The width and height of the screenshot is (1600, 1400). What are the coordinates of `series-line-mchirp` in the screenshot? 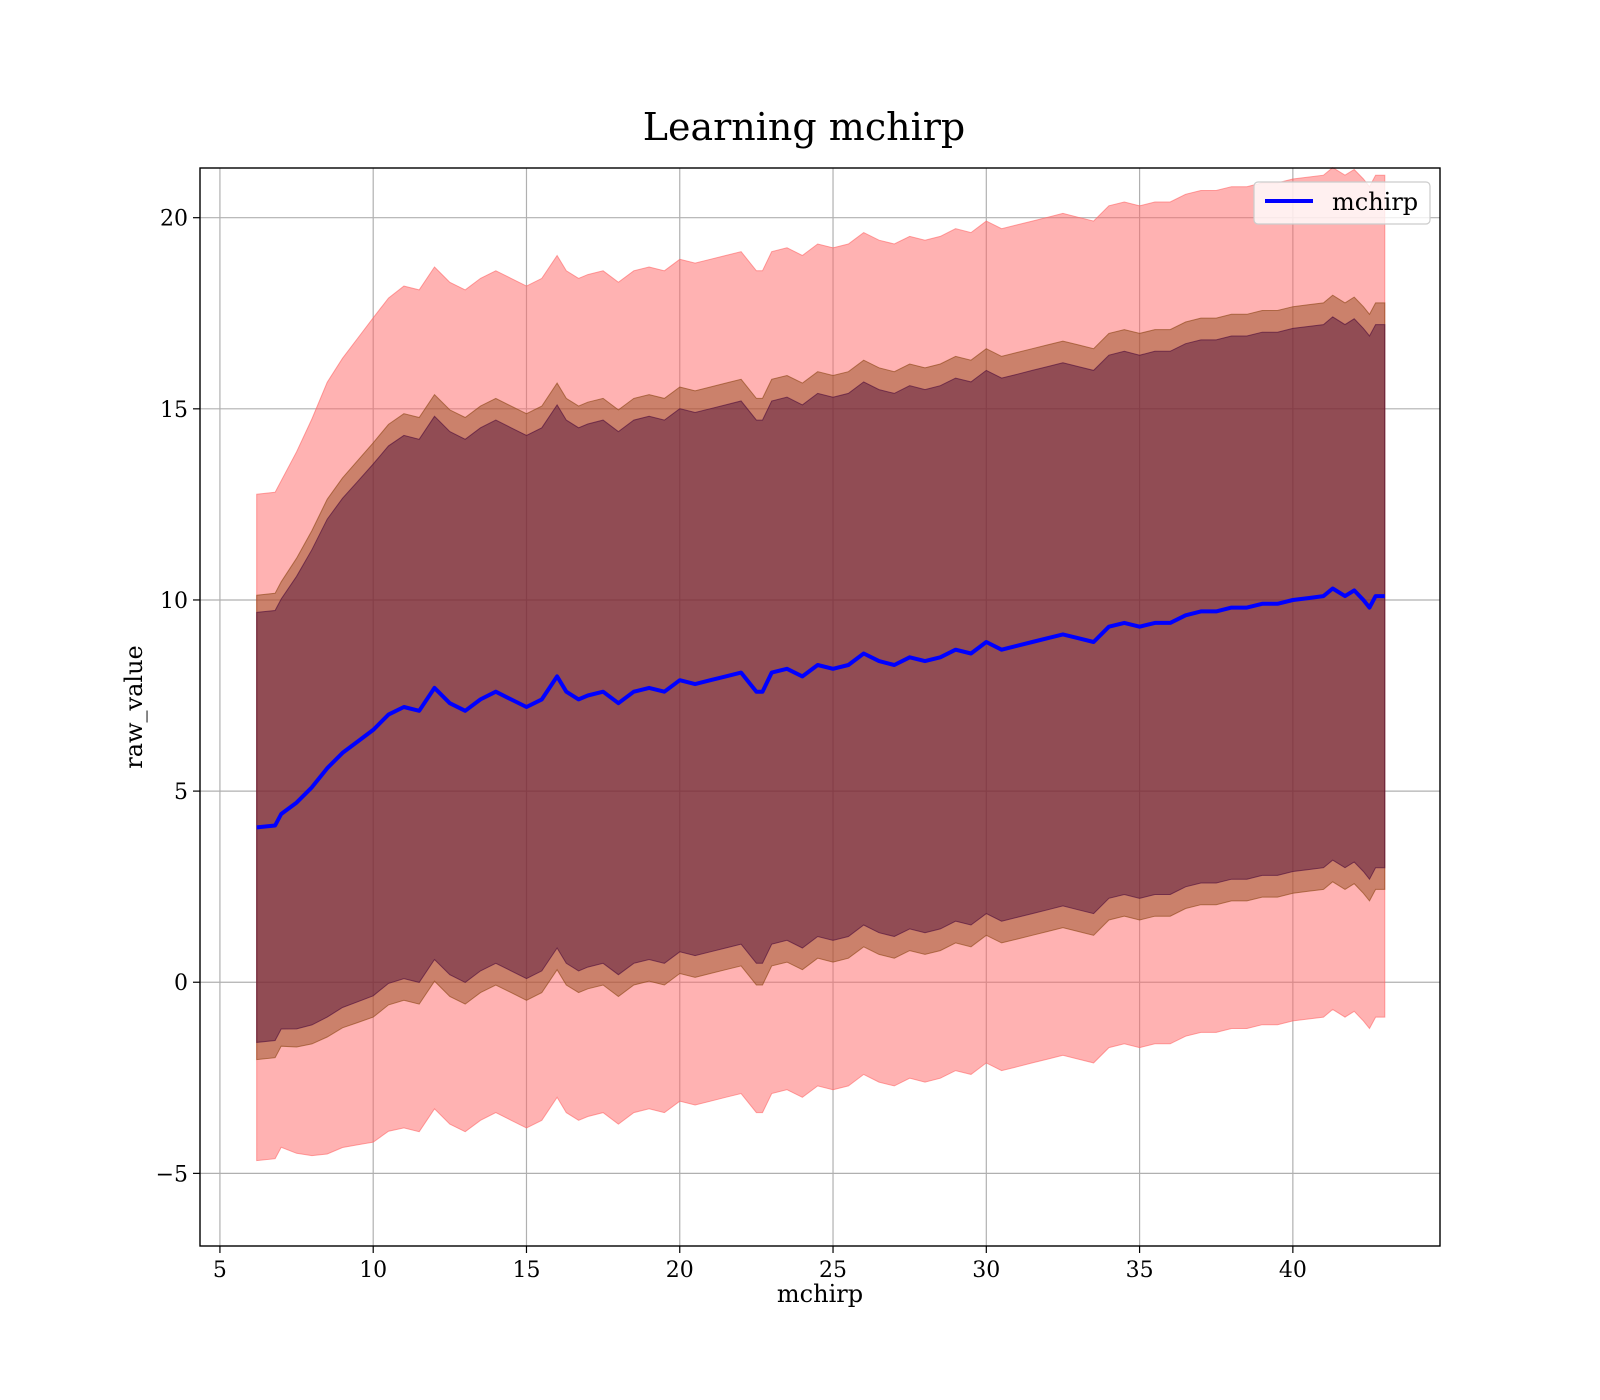 It's located at (820, 708).